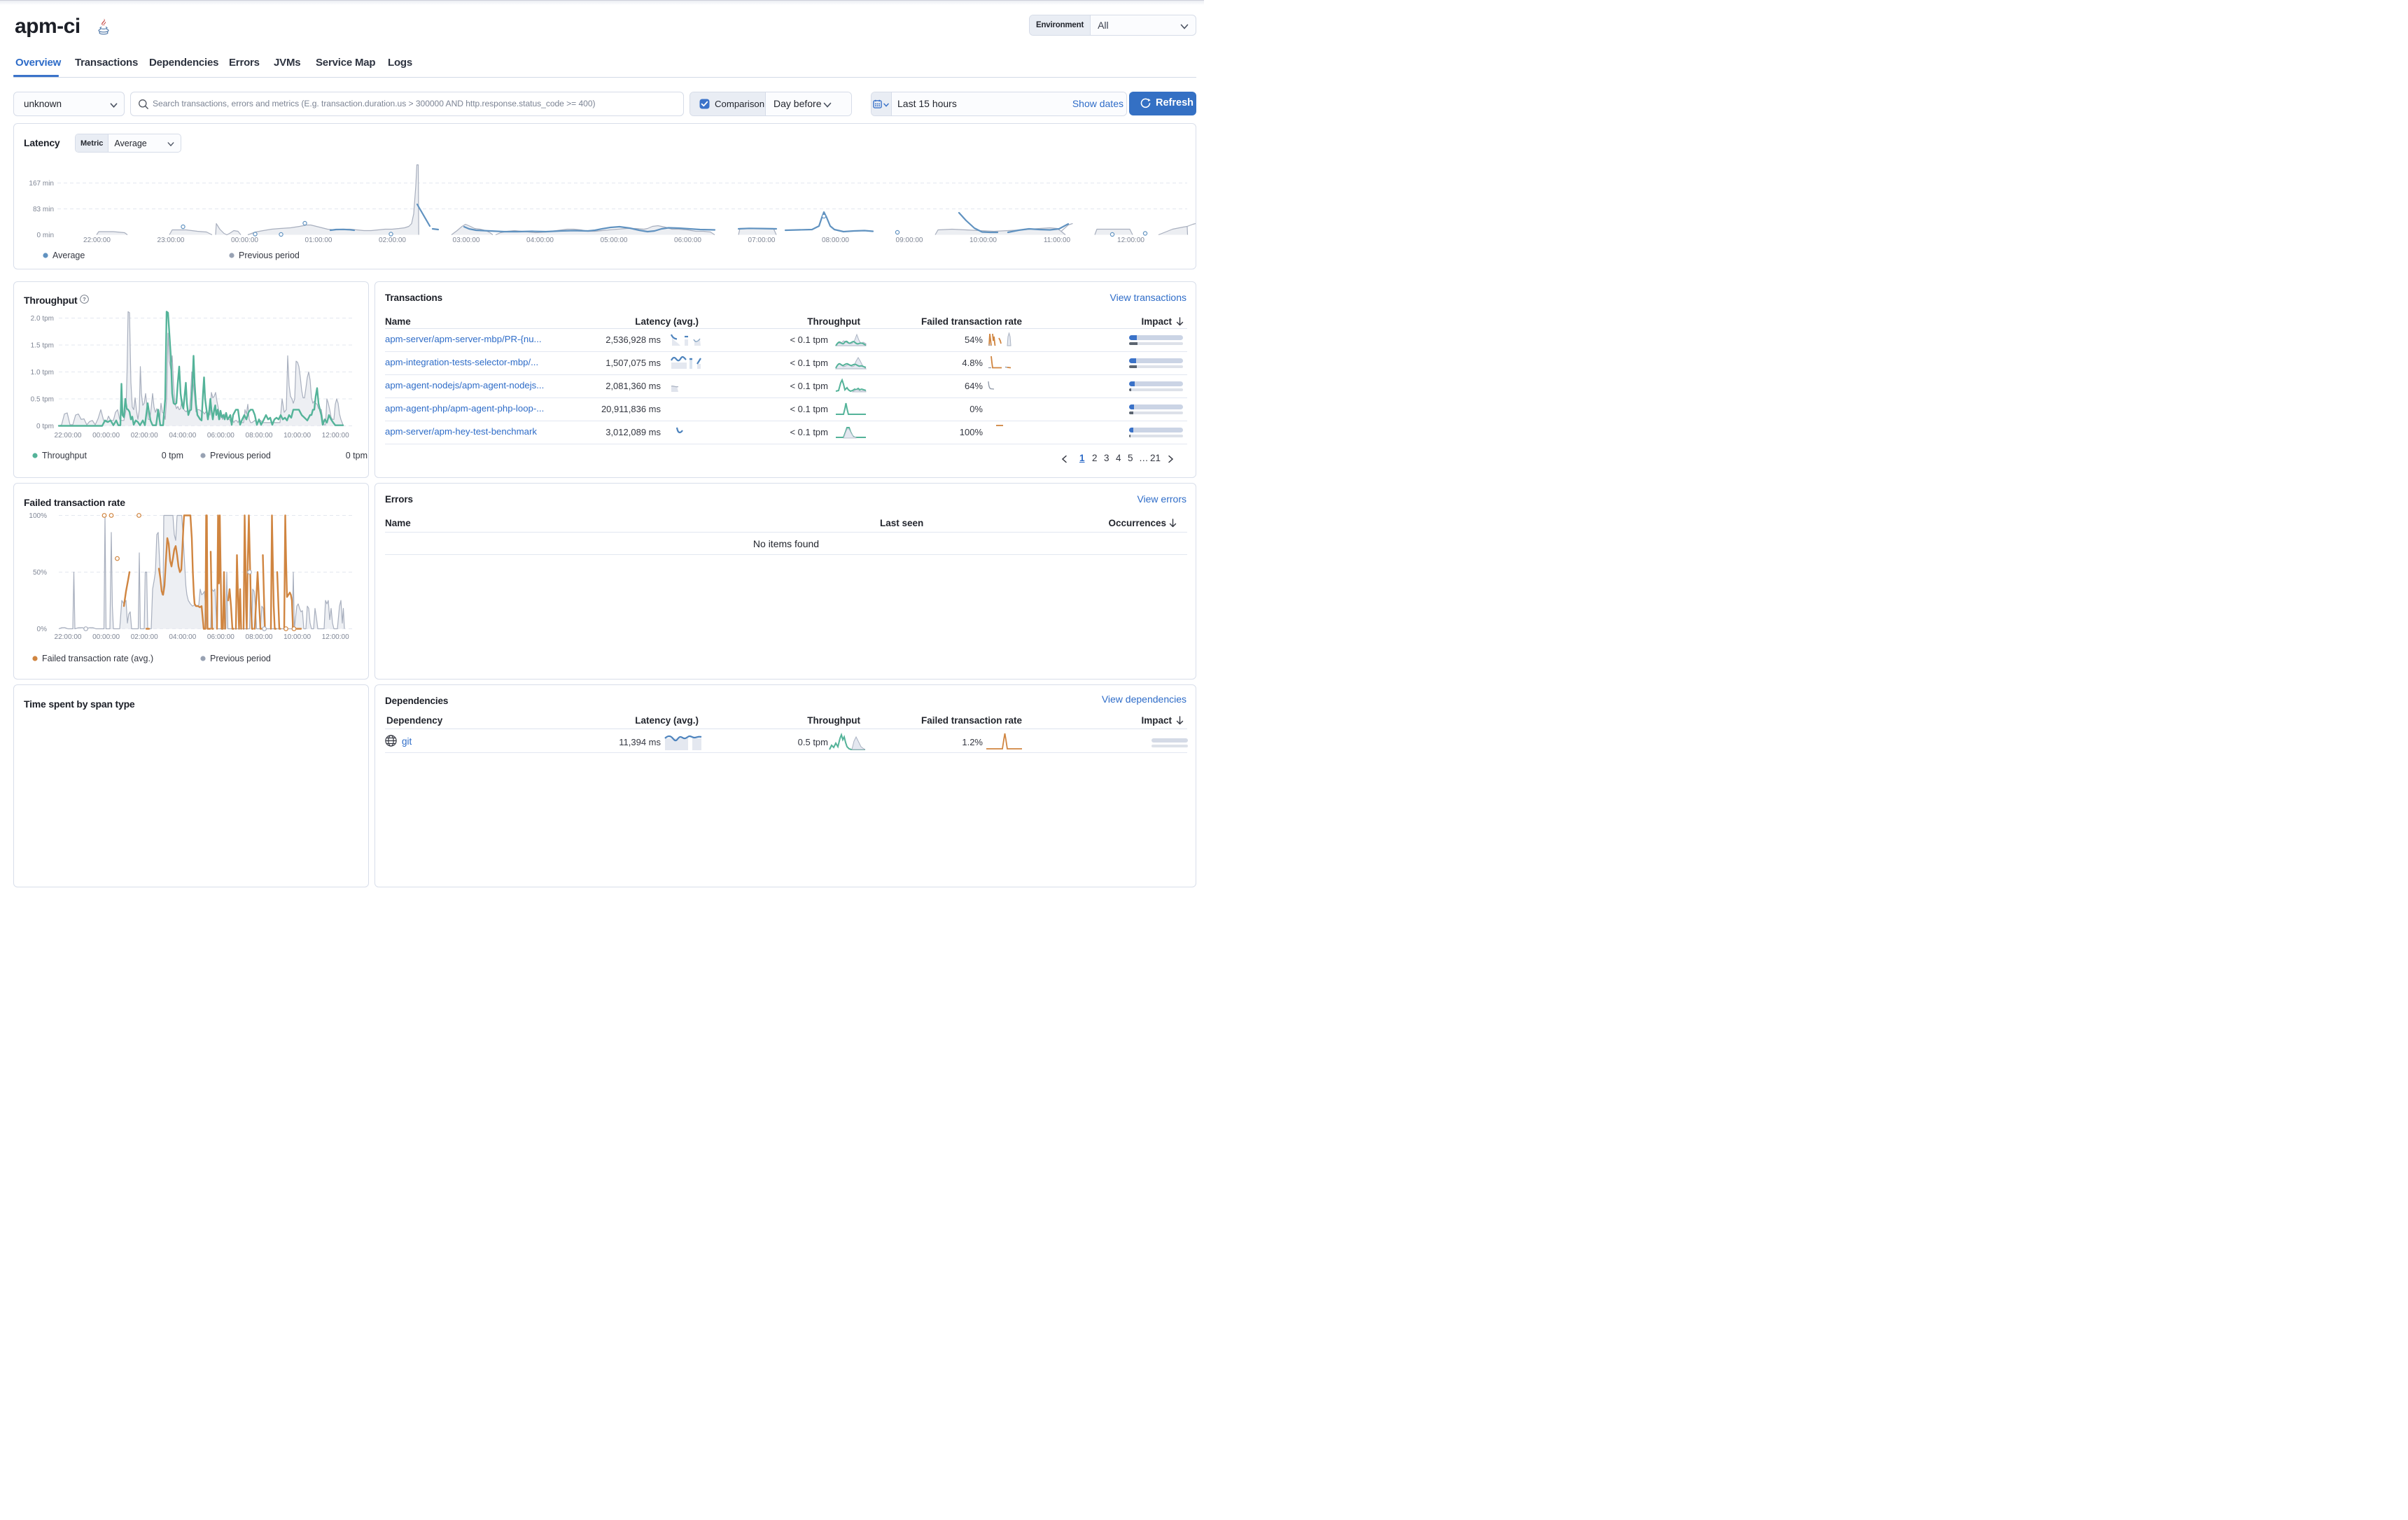 The image size is (2408, 1520). Describe the element at coordinates (42, 629) in the screenshot. I see `svg-text: 0%` at that location.